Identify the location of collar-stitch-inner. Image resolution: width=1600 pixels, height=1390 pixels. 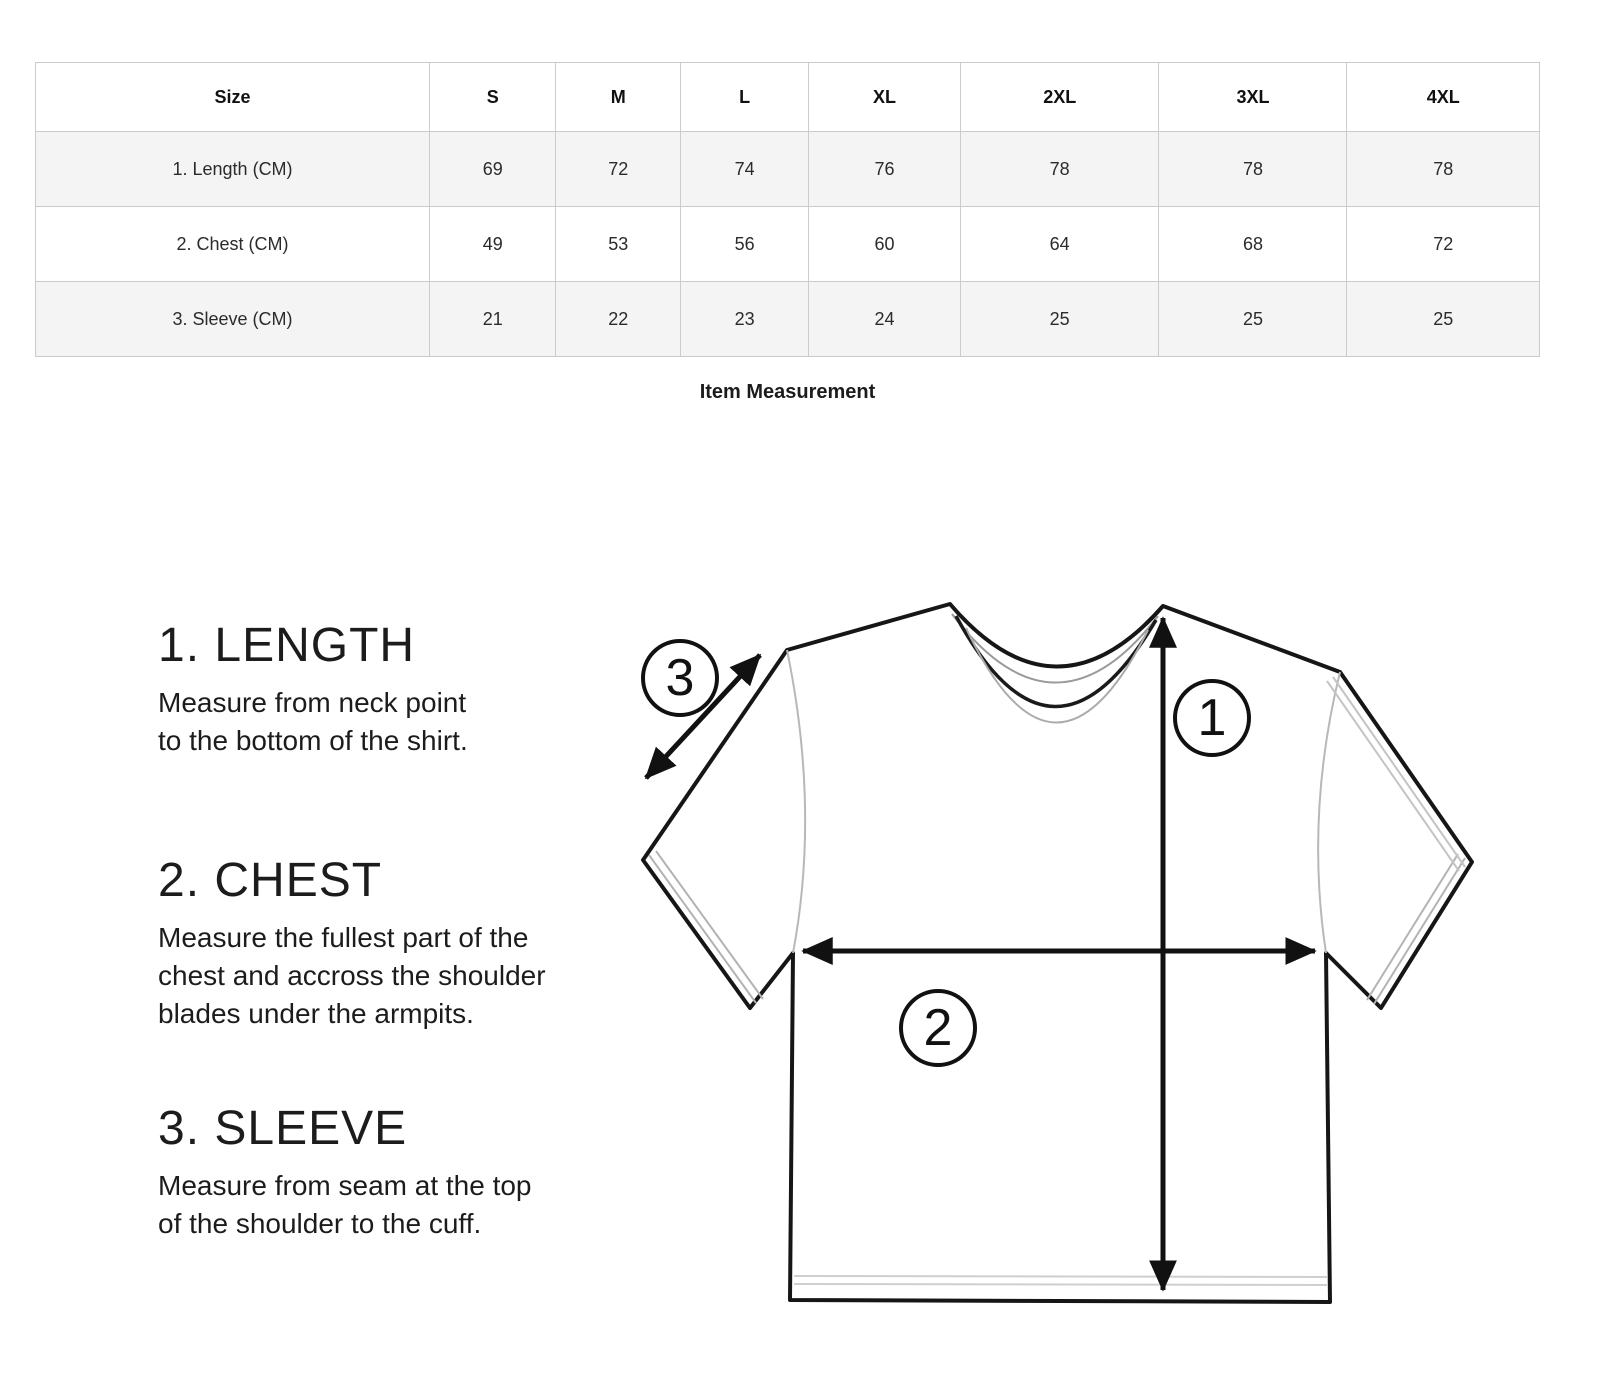
(1057, 675).